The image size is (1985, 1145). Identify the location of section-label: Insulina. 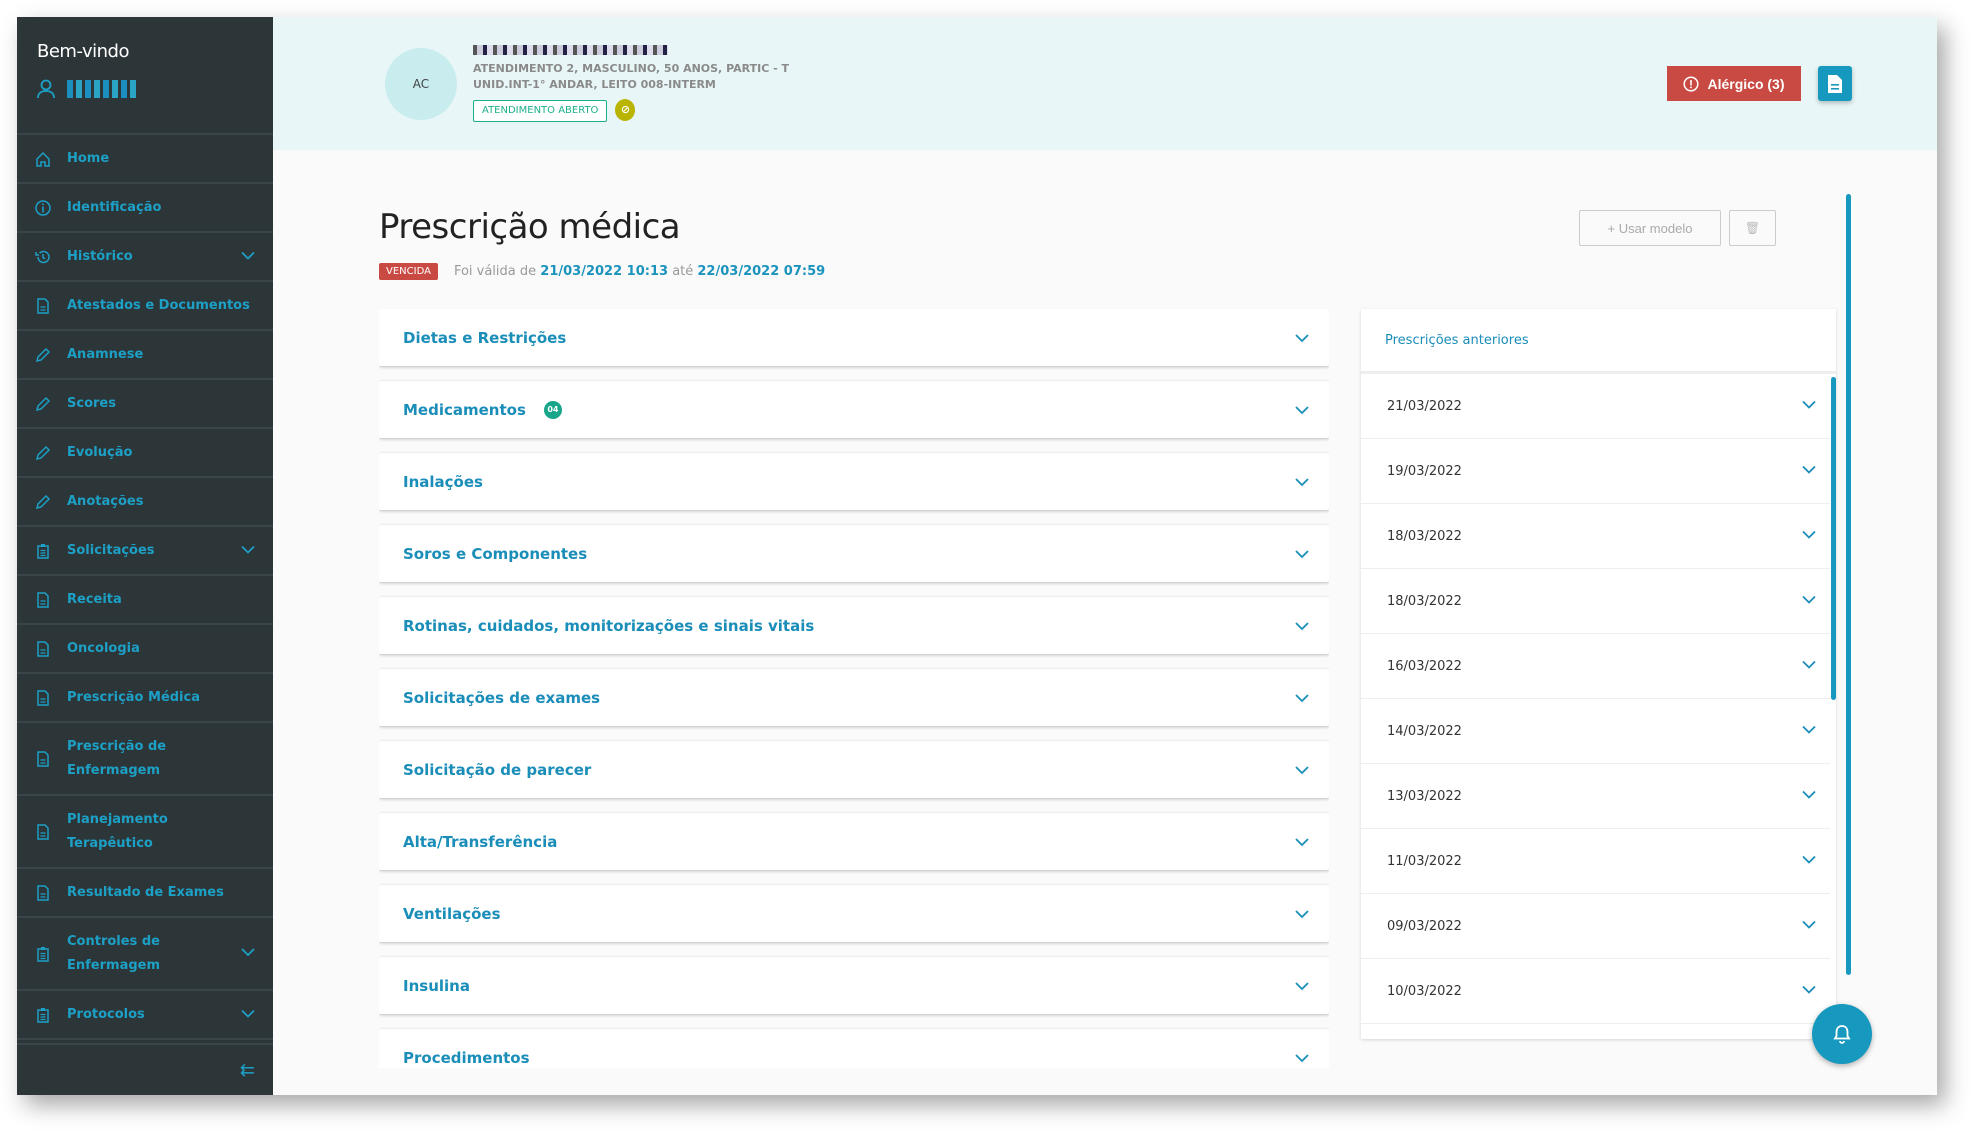
(436, 985).